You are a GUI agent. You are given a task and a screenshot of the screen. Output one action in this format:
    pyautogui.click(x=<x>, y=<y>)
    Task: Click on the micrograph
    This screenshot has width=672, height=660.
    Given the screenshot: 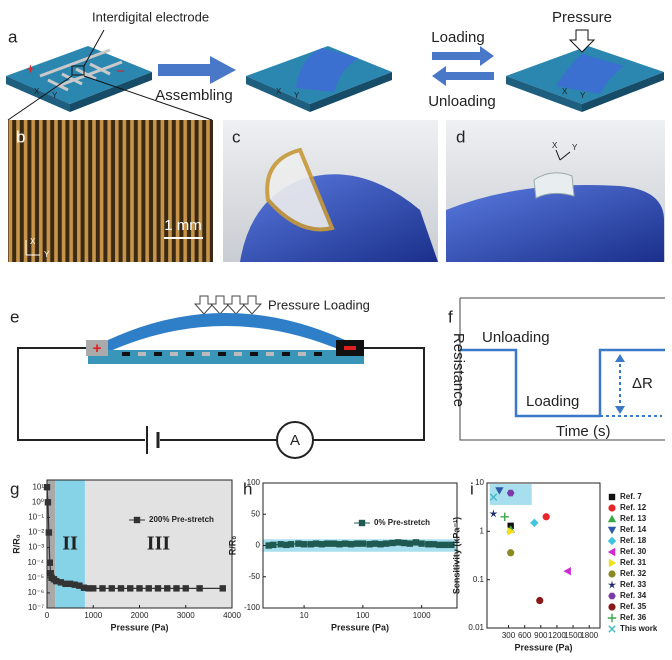 What is the action you would take?
    pyautogui.click(x=110, y=191)
    